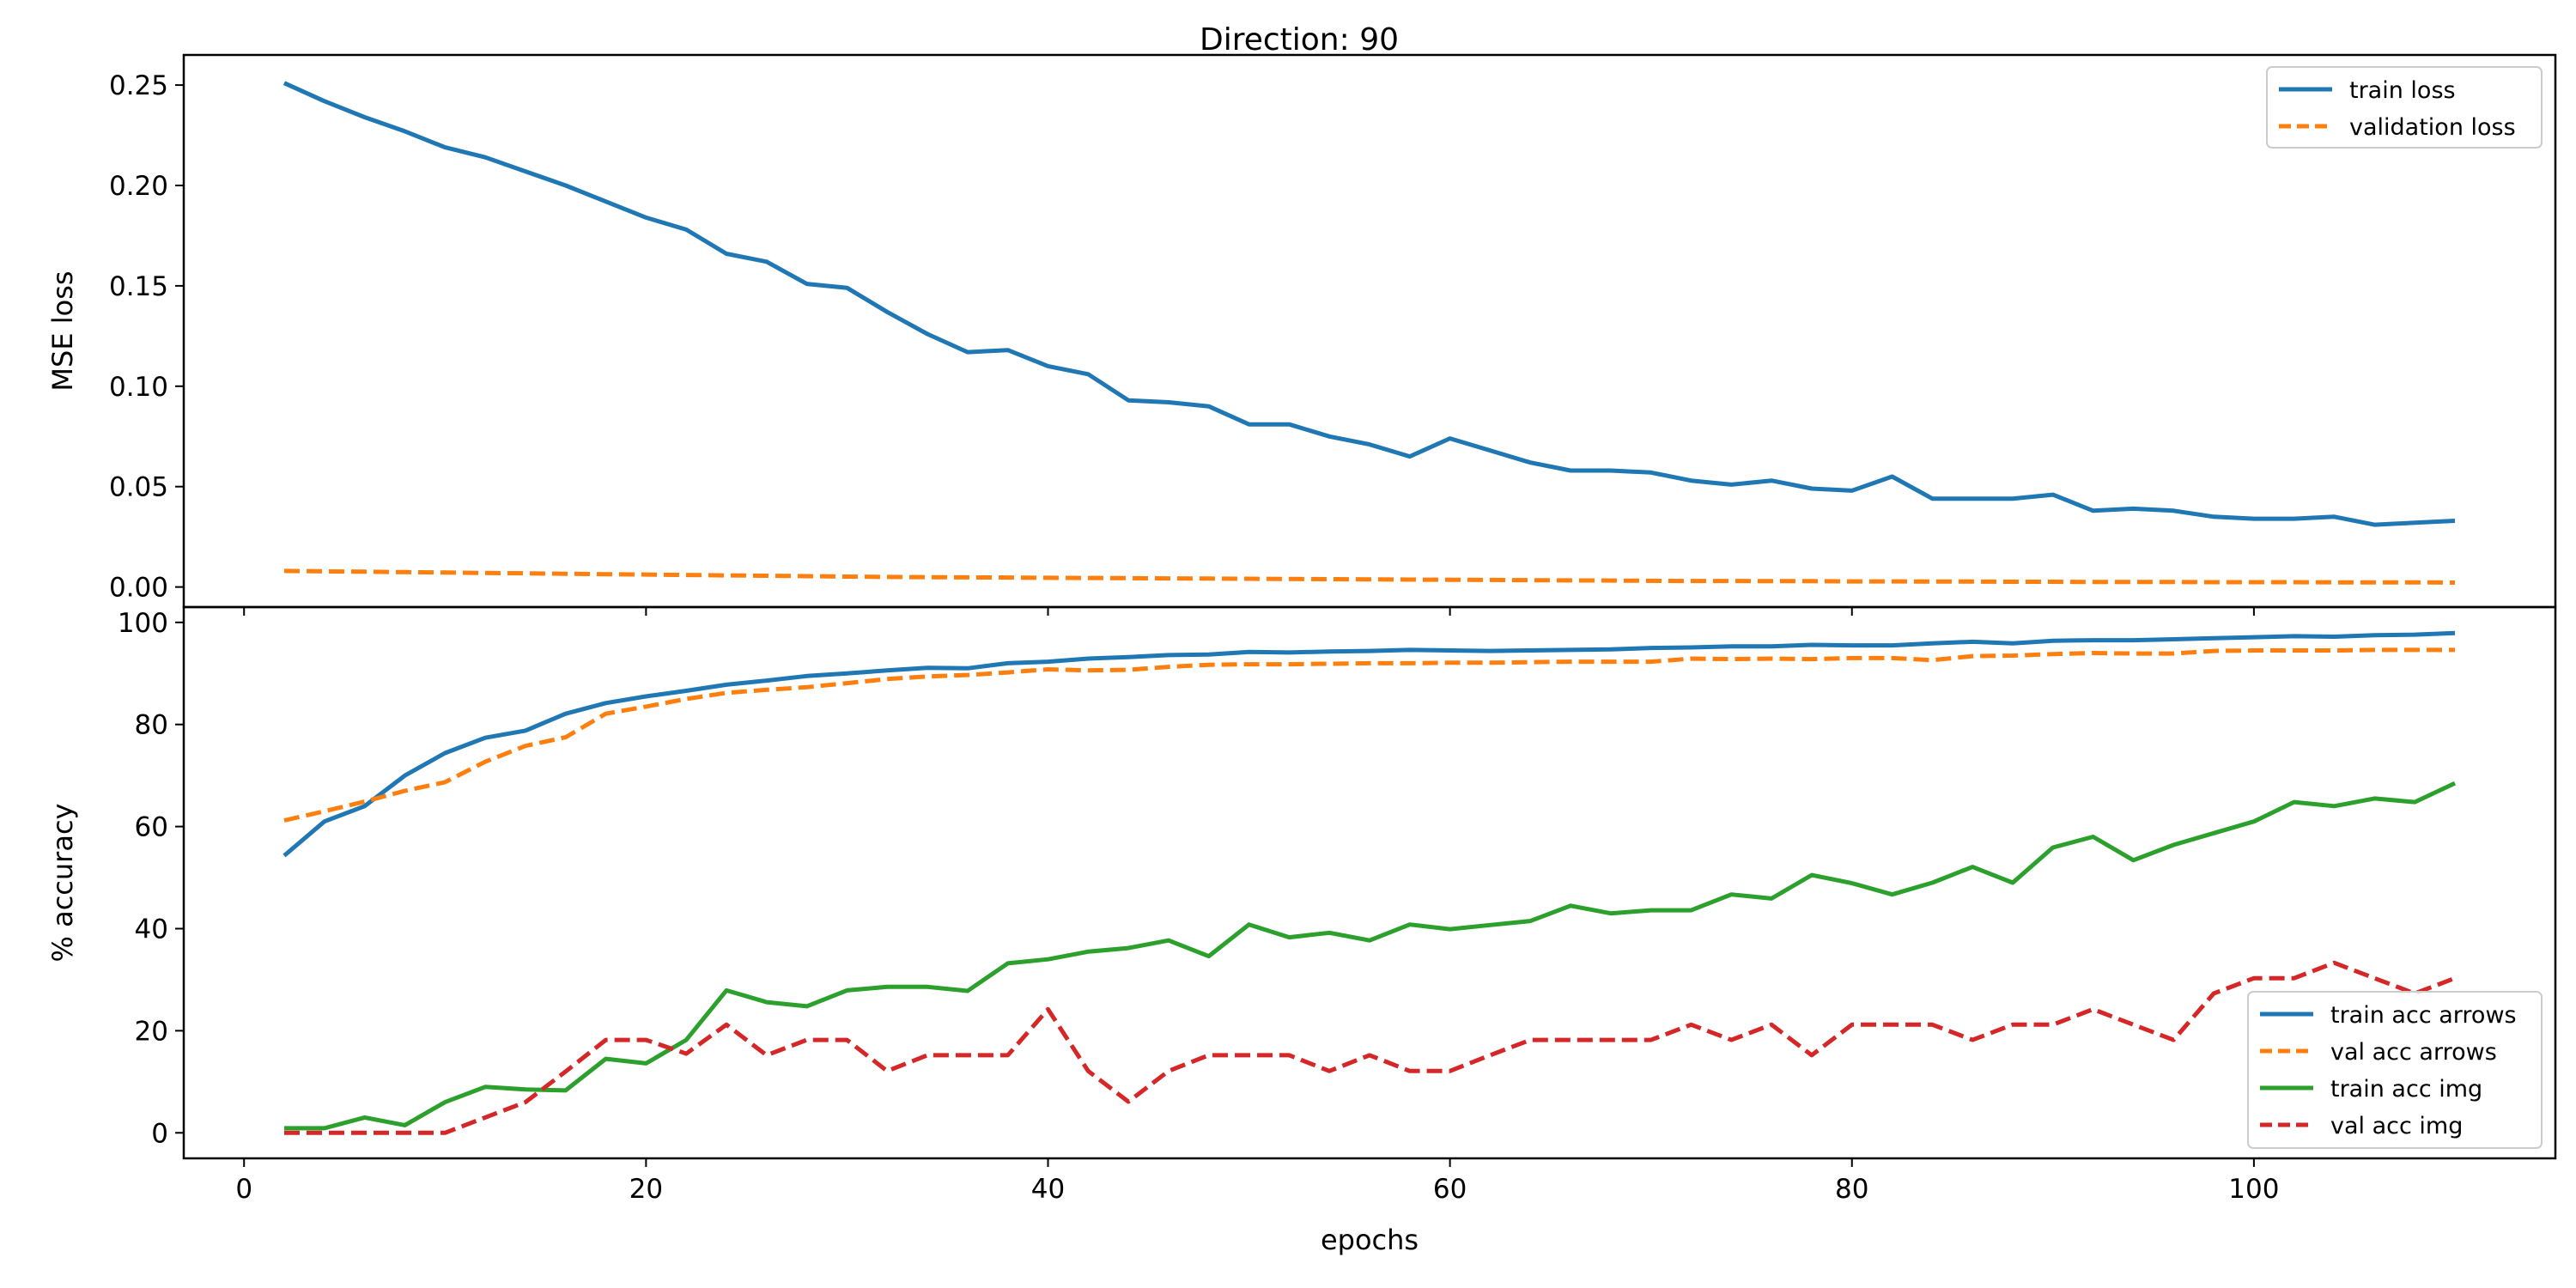 This screenshot has height=1288, width=2576. I want to click on legend-label: train acc img, so click(2406, 1089).